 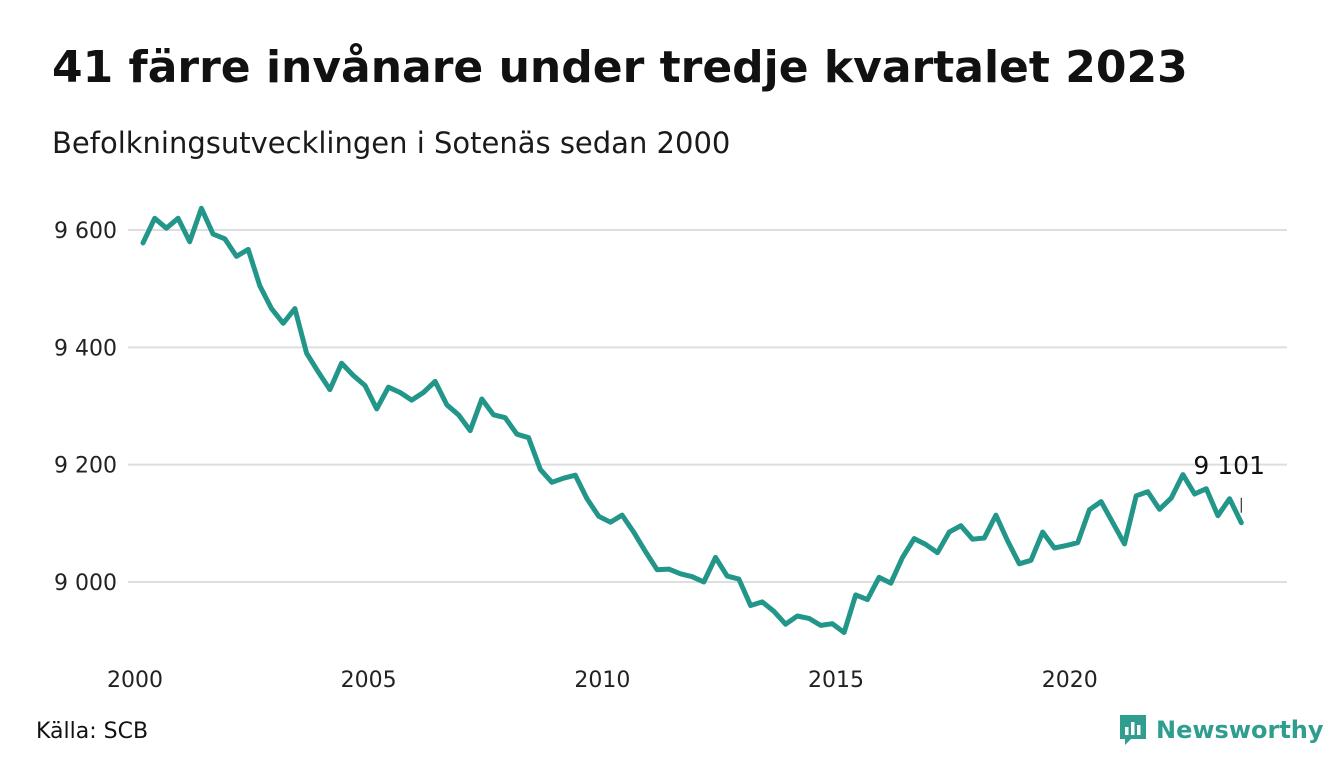 I want to click on brand-logo: Newsworthy, so click(x=1221, y=730).